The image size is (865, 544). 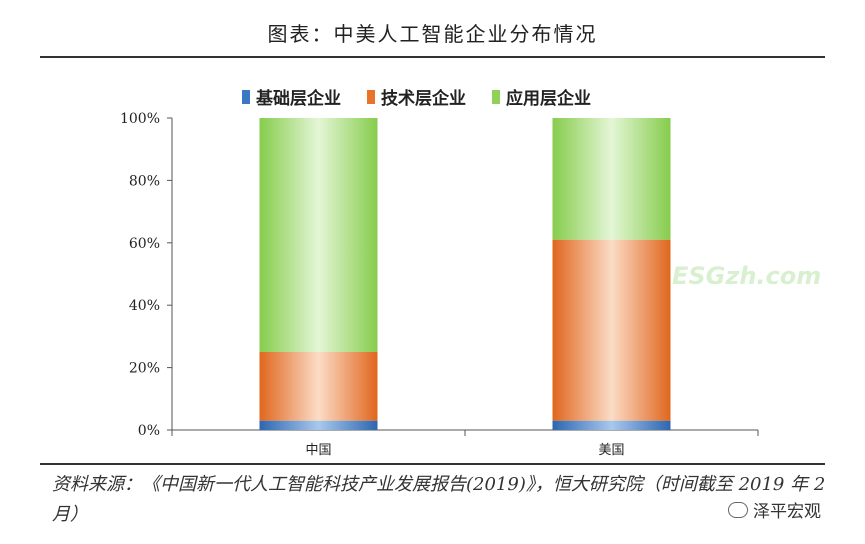 I want to click on chart-title: 图表：中美人工智能企业分布情况, so click(x=432, y=34).